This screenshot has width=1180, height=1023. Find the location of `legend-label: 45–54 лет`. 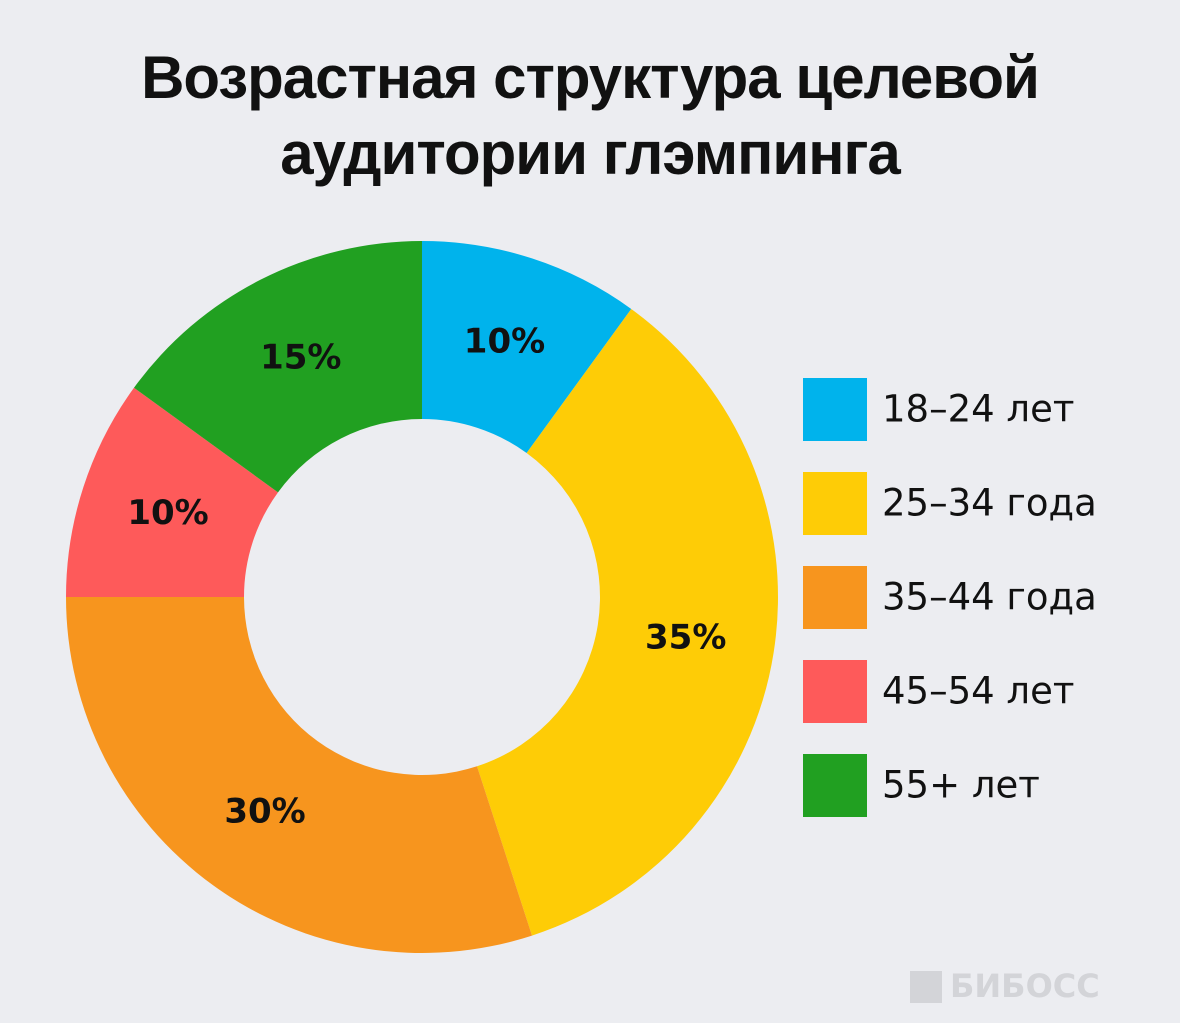

legend-label: 45–54 лет is located at coordinates (978, 691).